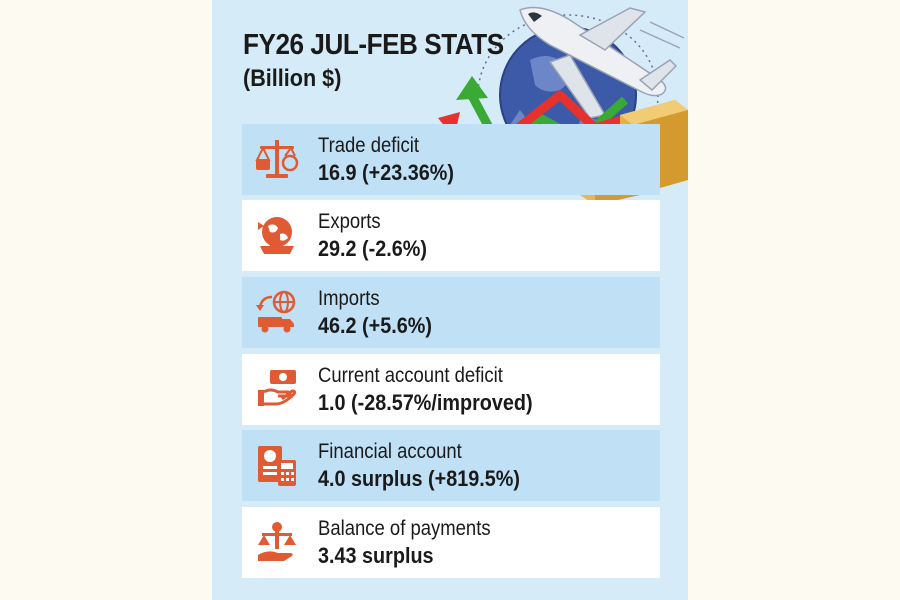  Describe the element at coordinates (376, 555) in the screenshot. I see `stat-value: 3.43 surplus` at that location.